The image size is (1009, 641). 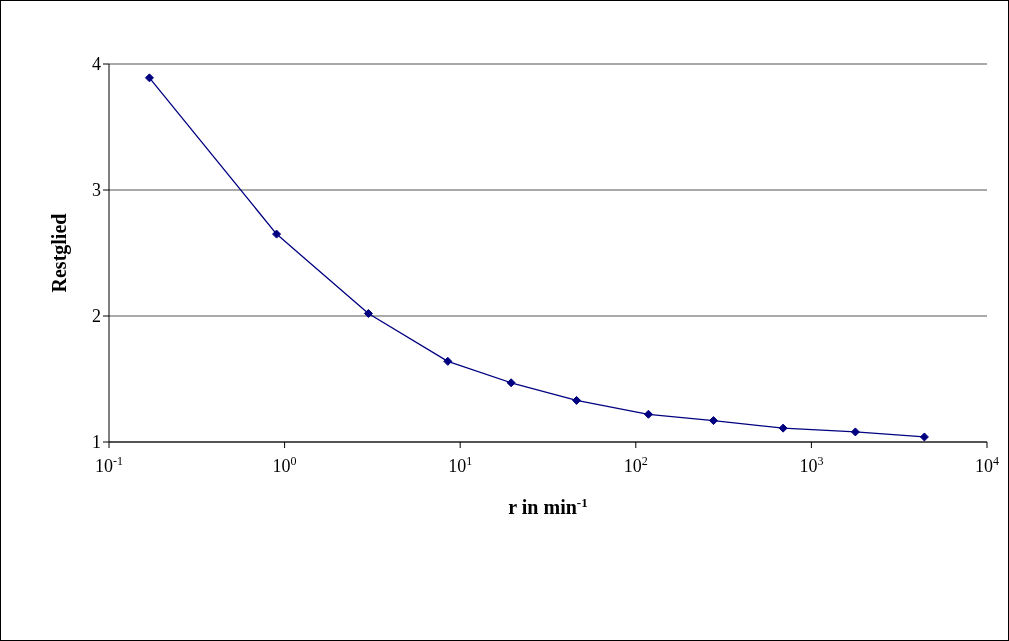 I want to click on x-tick-label: 10$^{-1}$, so click(x=109, y=465).